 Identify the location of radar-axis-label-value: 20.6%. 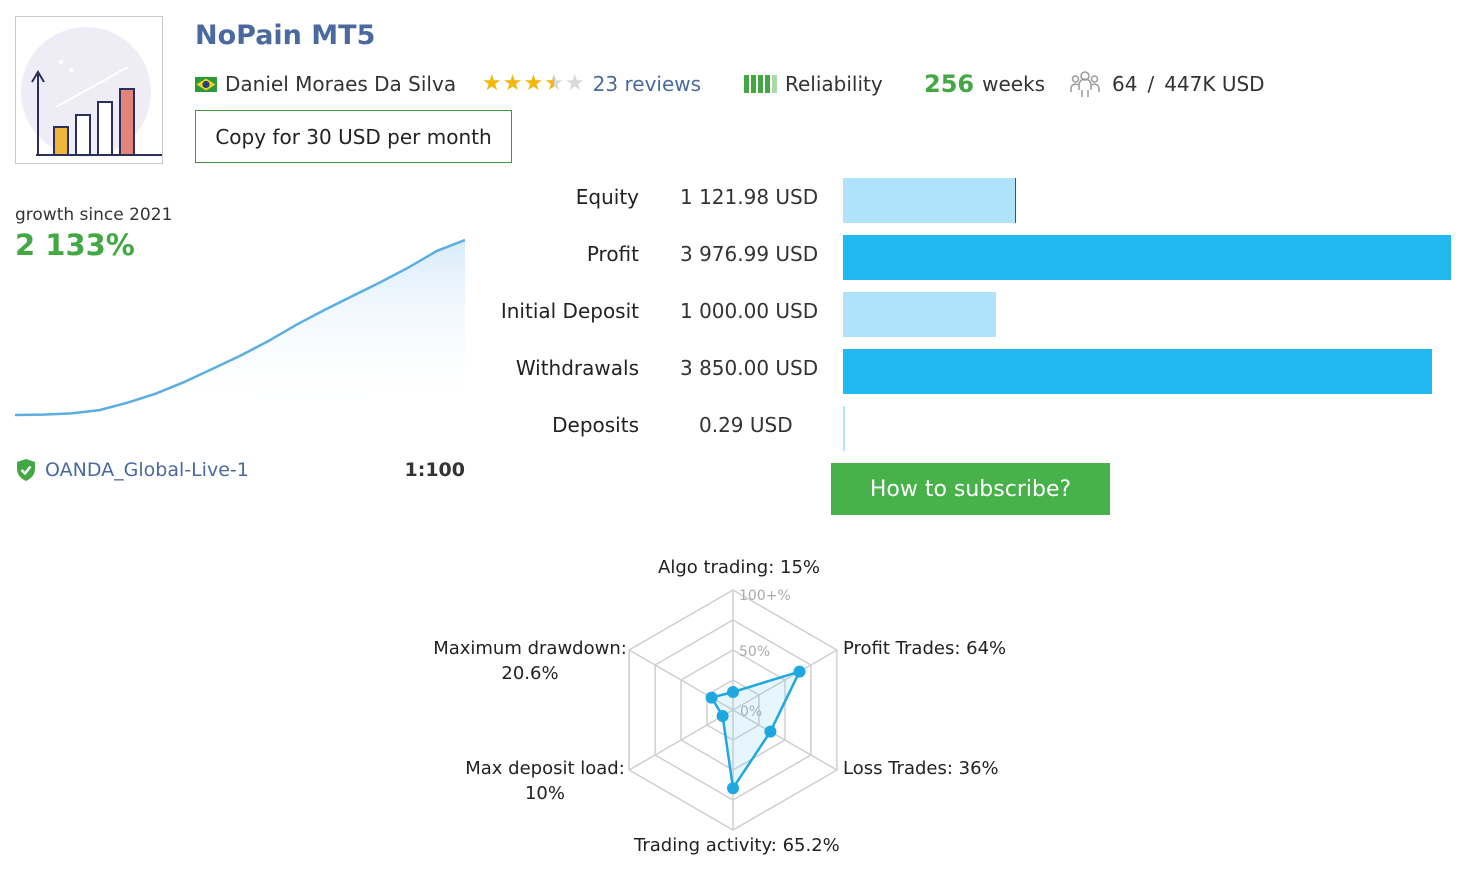
(530, 673).